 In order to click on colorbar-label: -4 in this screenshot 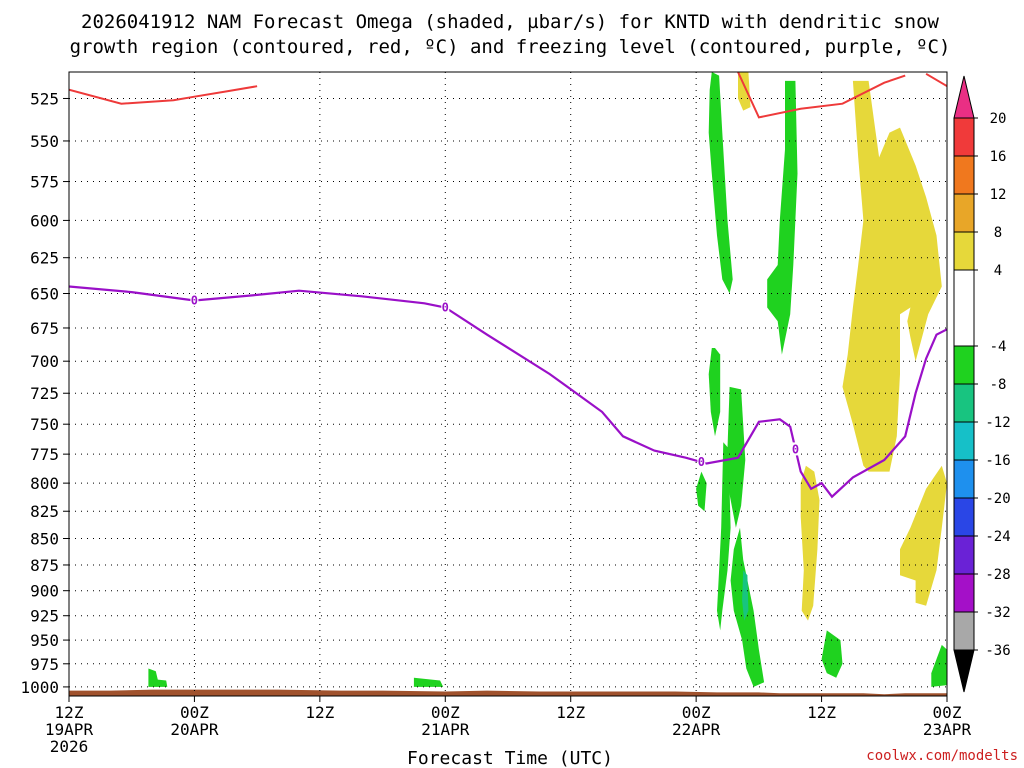, I will do `click(998, 347)`.